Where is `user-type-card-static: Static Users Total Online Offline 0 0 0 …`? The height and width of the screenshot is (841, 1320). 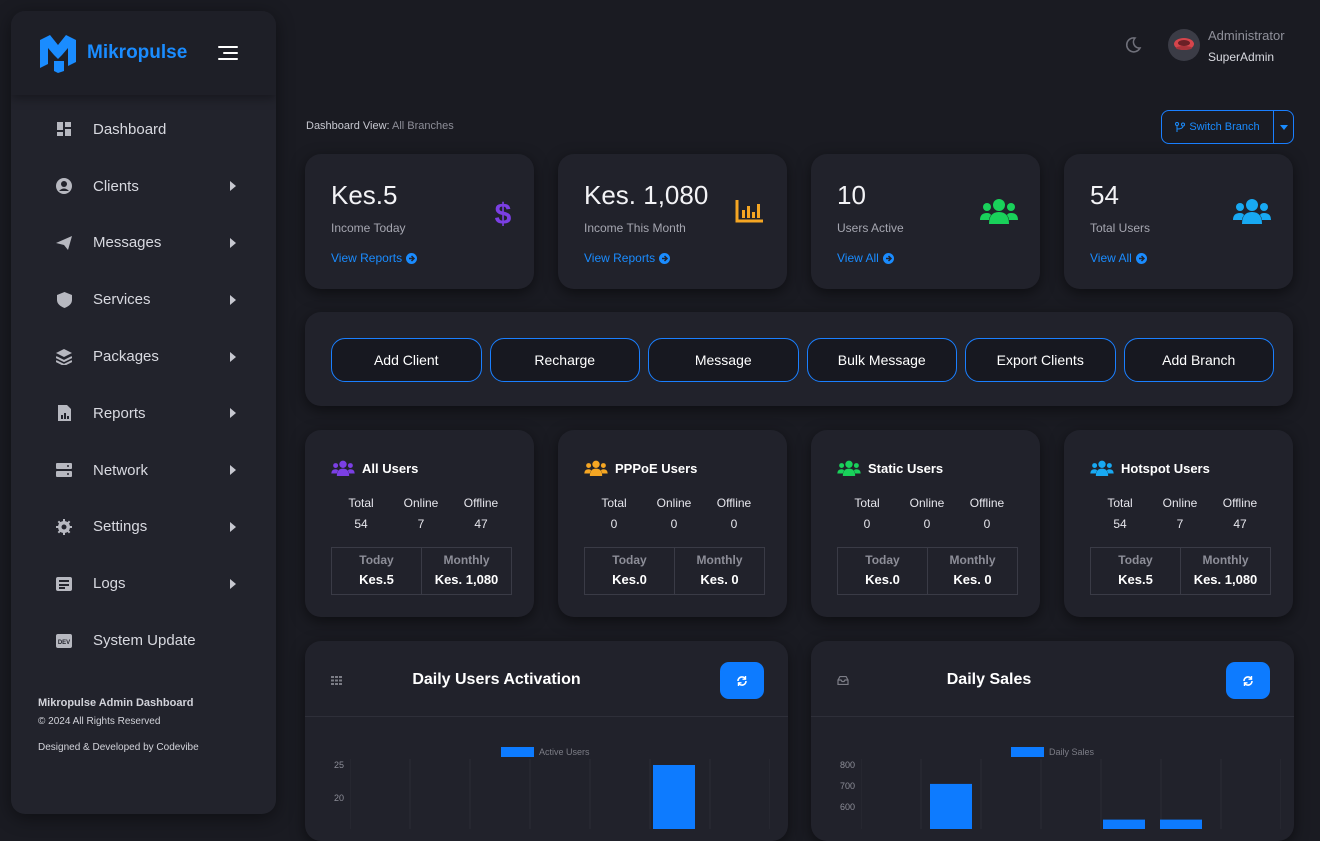
user-type-card-static: Static Users Total Online Offline 0 0 0 … is located at coordinates (925, 523).